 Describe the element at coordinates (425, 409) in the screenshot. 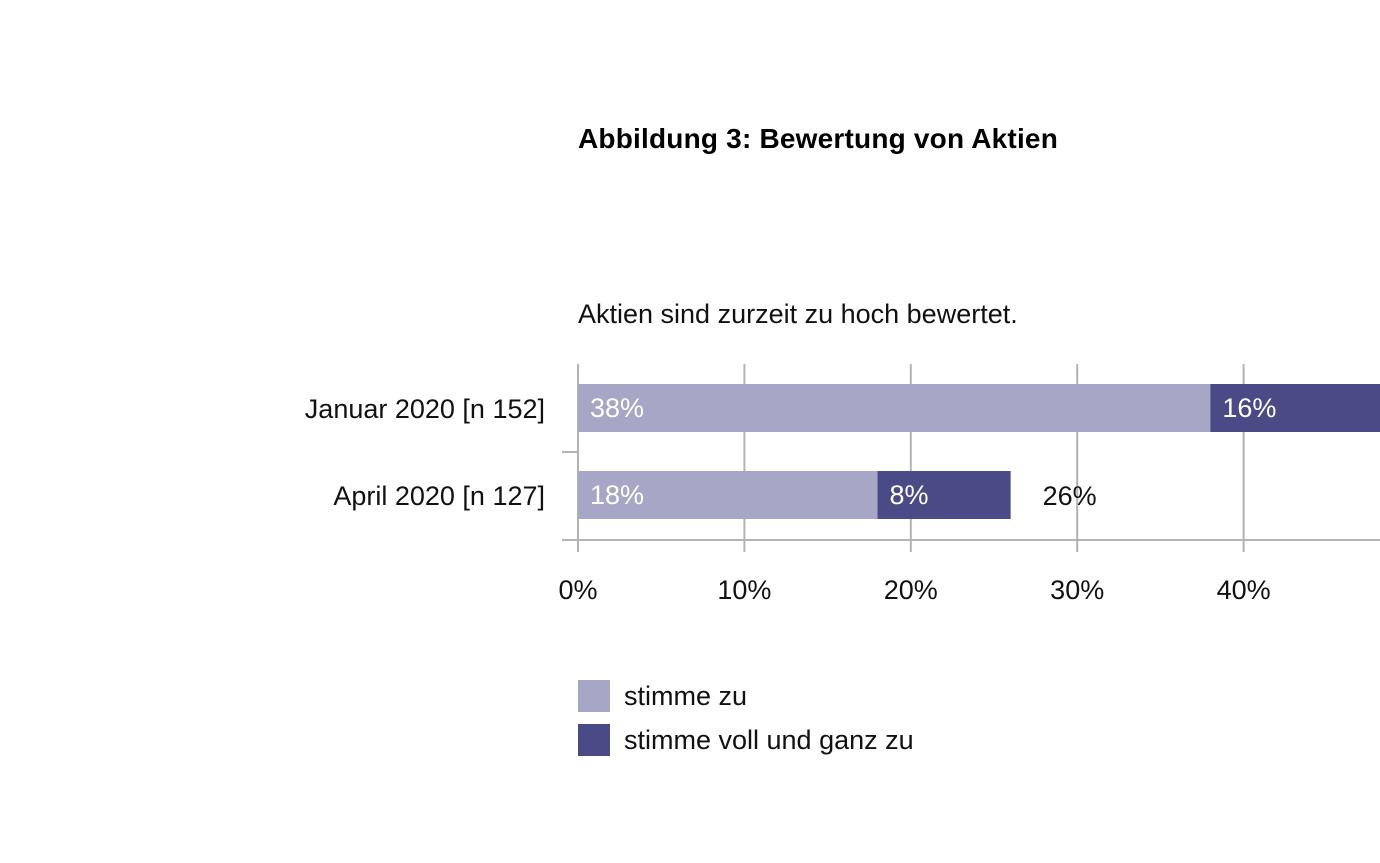

I see `category-label: Januar 2020 [n 152]` at that location.